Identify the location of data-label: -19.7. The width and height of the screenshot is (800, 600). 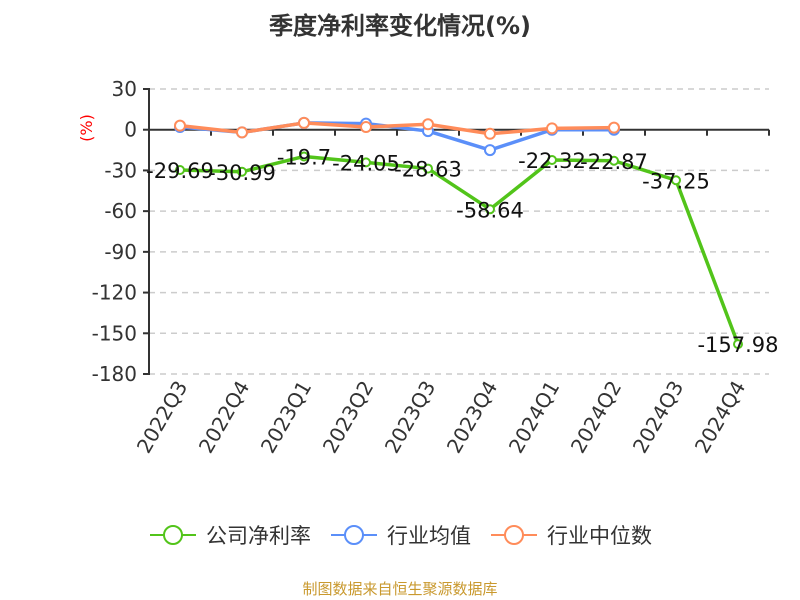
(304, 157).